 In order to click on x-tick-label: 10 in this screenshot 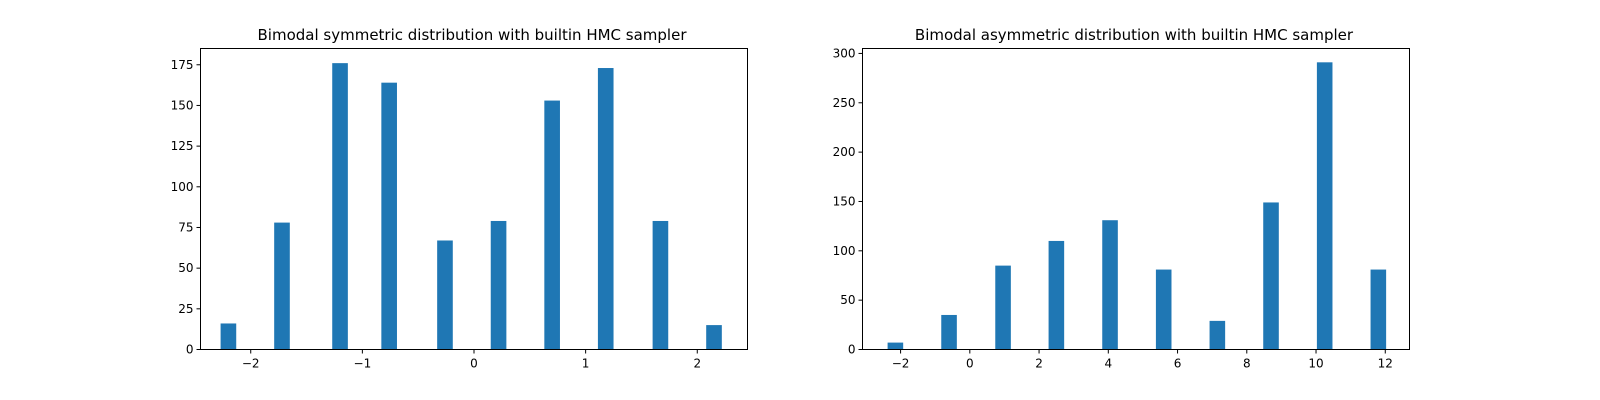, I will do `click(1315, 364)`.